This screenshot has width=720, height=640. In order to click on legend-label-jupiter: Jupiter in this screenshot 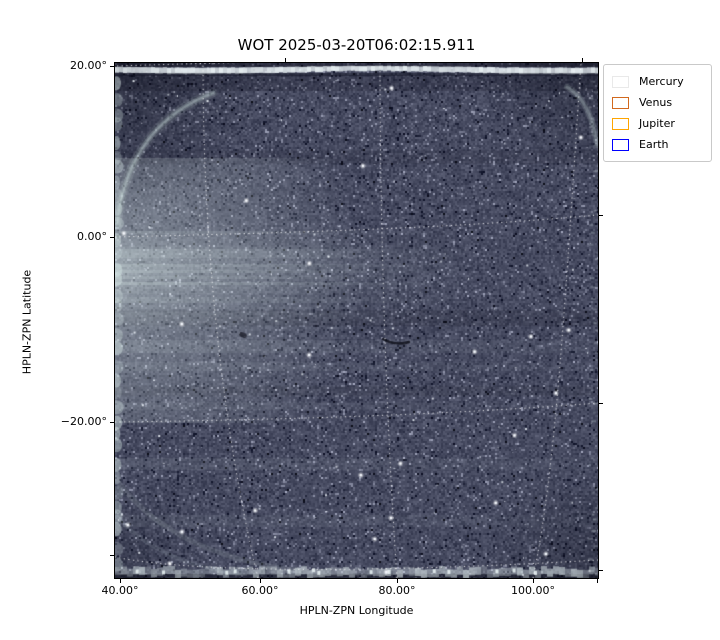, I will do `click(657, 123)`.